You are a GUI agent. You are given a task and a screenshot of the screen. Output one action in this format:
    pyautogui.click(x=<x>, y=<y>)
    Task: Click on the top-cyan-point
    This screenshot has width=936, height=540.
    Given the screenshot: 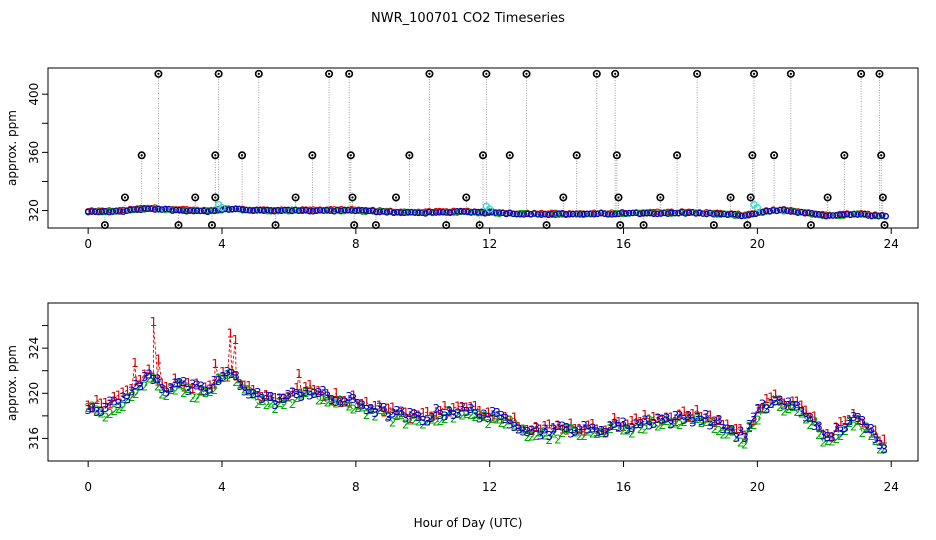 What is the action you would take?
    pyautogui.click(x=489, y=209)
    